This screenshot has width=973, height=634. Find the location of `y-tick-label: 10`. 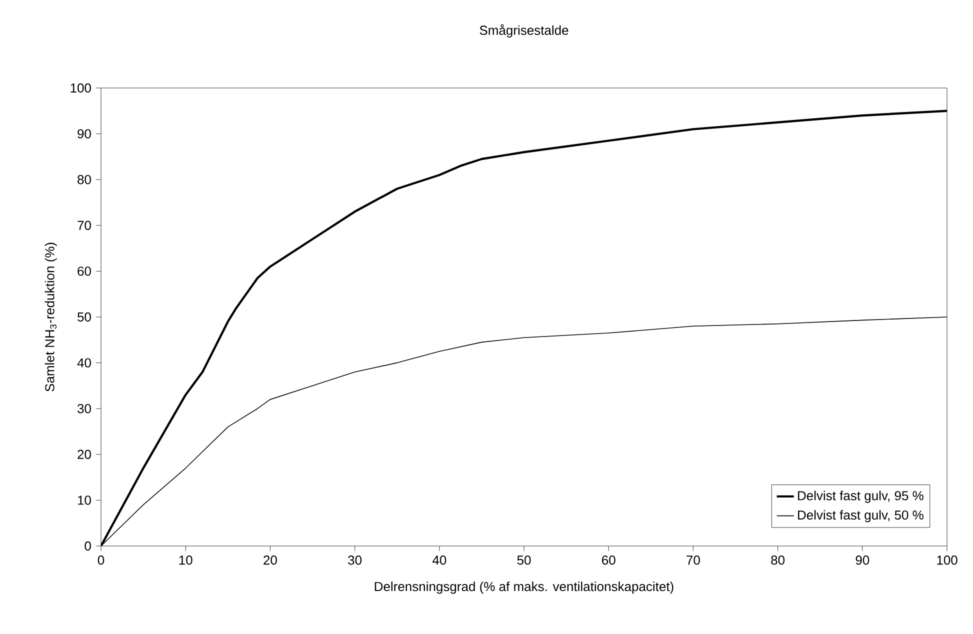

y-tick-label: 10 is located at coordinates (84, 500).